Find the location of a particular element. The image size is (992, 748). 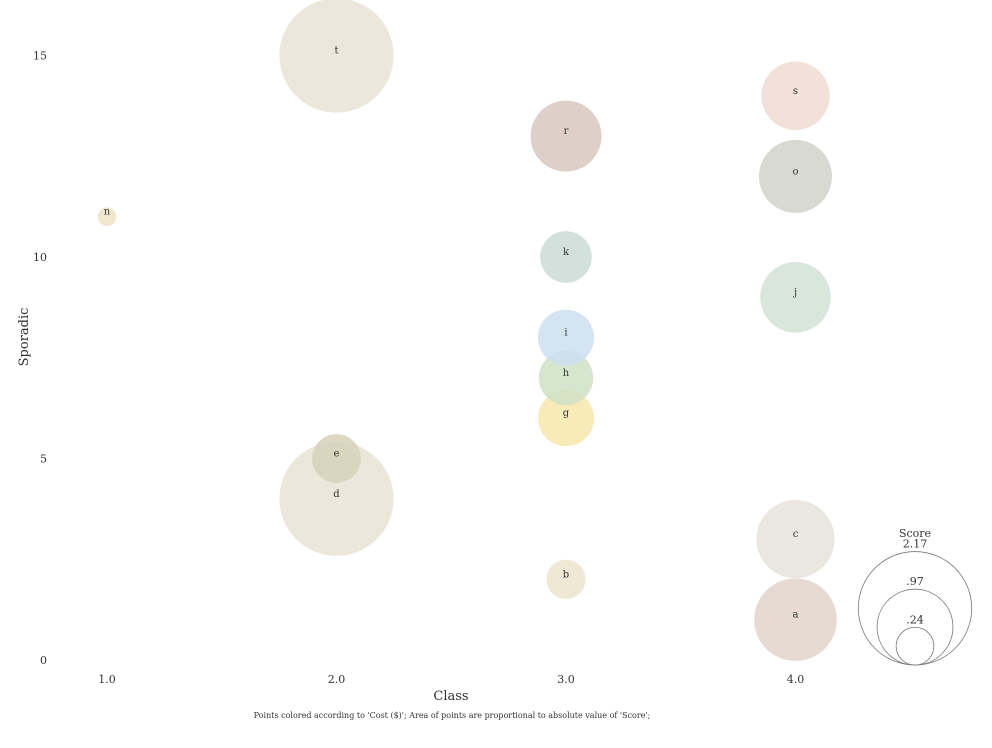

bubble-b is located at coordinates (566, 579).